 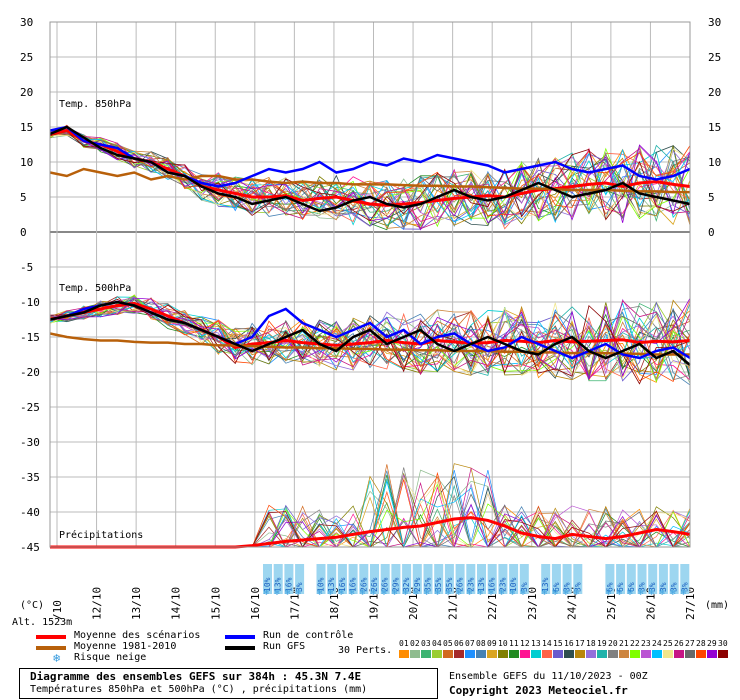 What do you see at coordinates (95, 104) in the screenshot?
I see `t850-panel-label: Temp. 850hPa` at bounding box center [95, 104].